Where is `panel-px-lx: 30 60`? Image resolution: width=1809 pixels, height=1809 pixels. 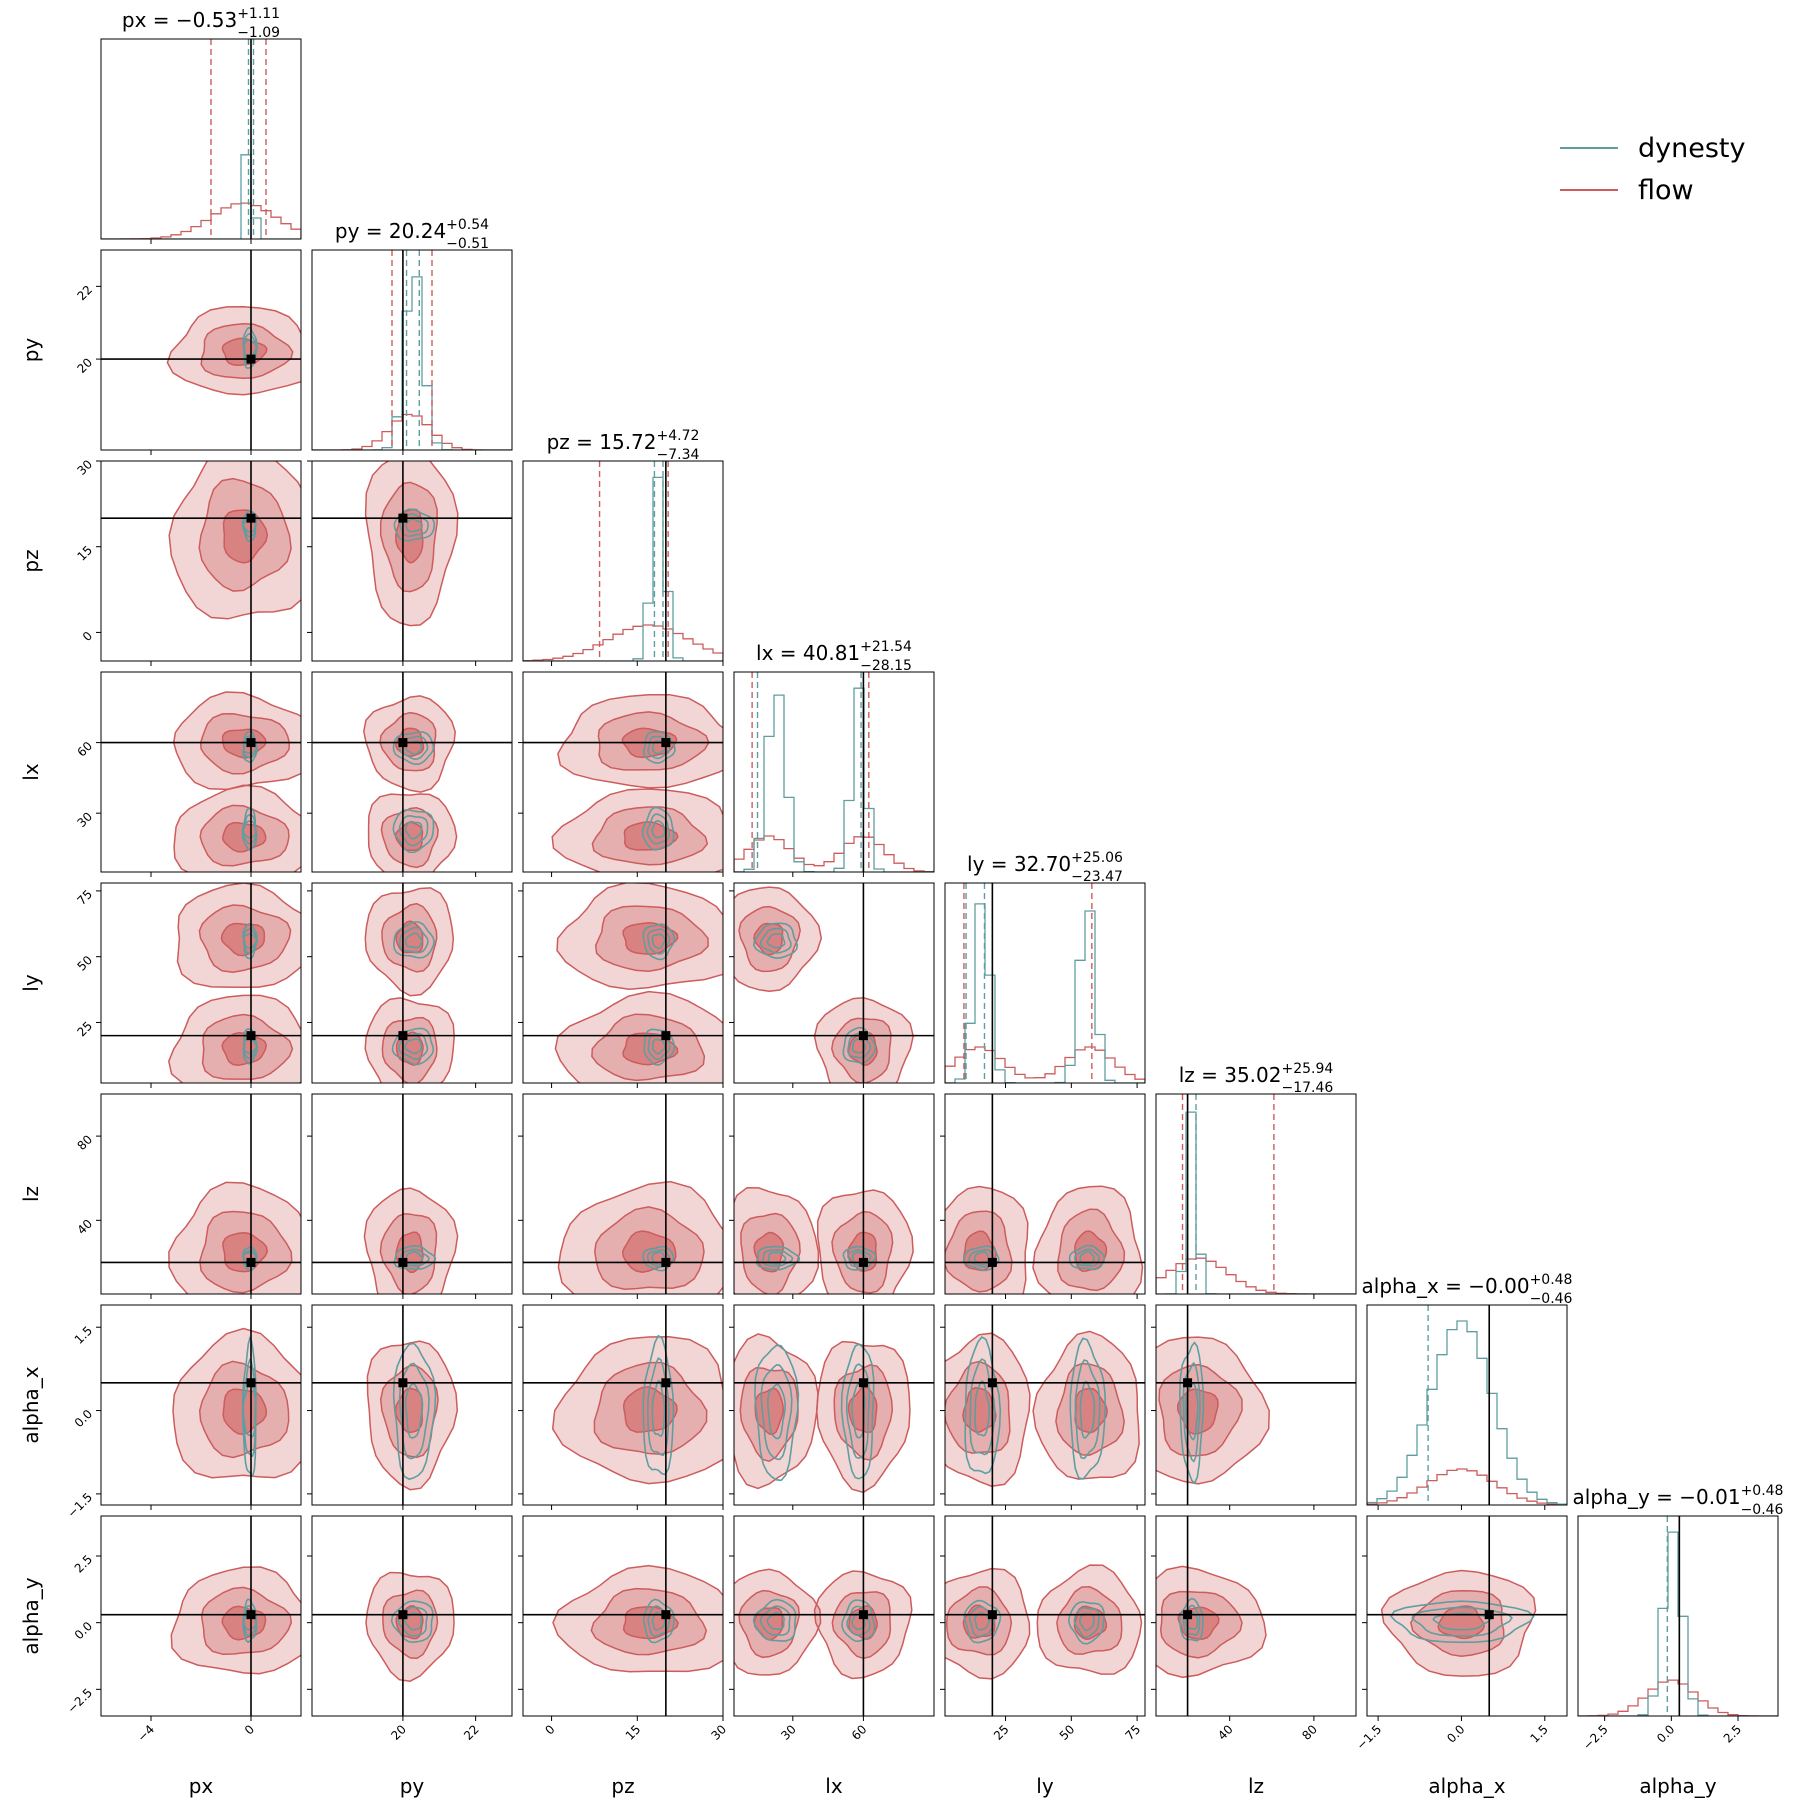 panel-px-lx: 30 60 is located at coordinates (188, 774).